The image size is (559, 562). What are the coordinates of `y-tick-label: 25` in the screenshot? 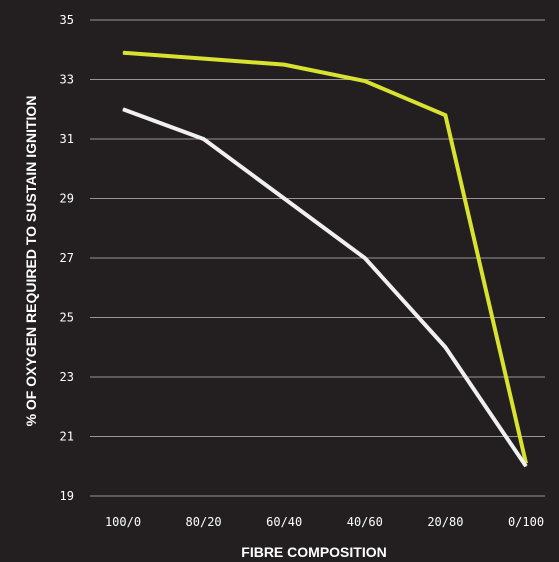 It's located at (67, 318).